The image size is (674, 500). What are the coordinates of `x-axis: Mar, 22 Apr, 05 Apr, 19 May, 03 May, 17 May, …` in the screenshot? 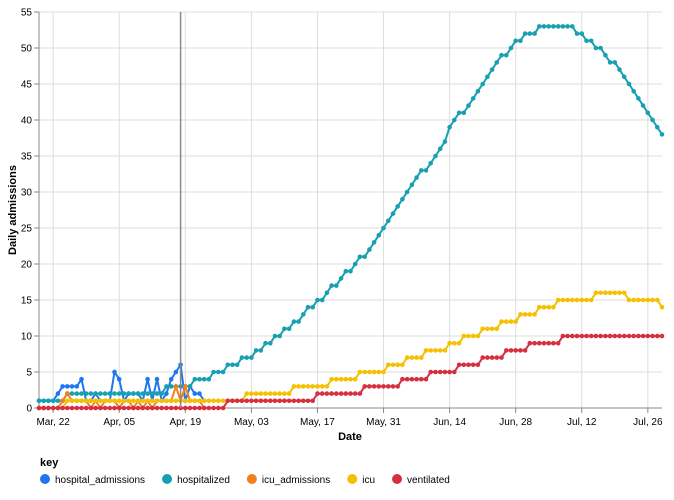 It's located at (349, 417).